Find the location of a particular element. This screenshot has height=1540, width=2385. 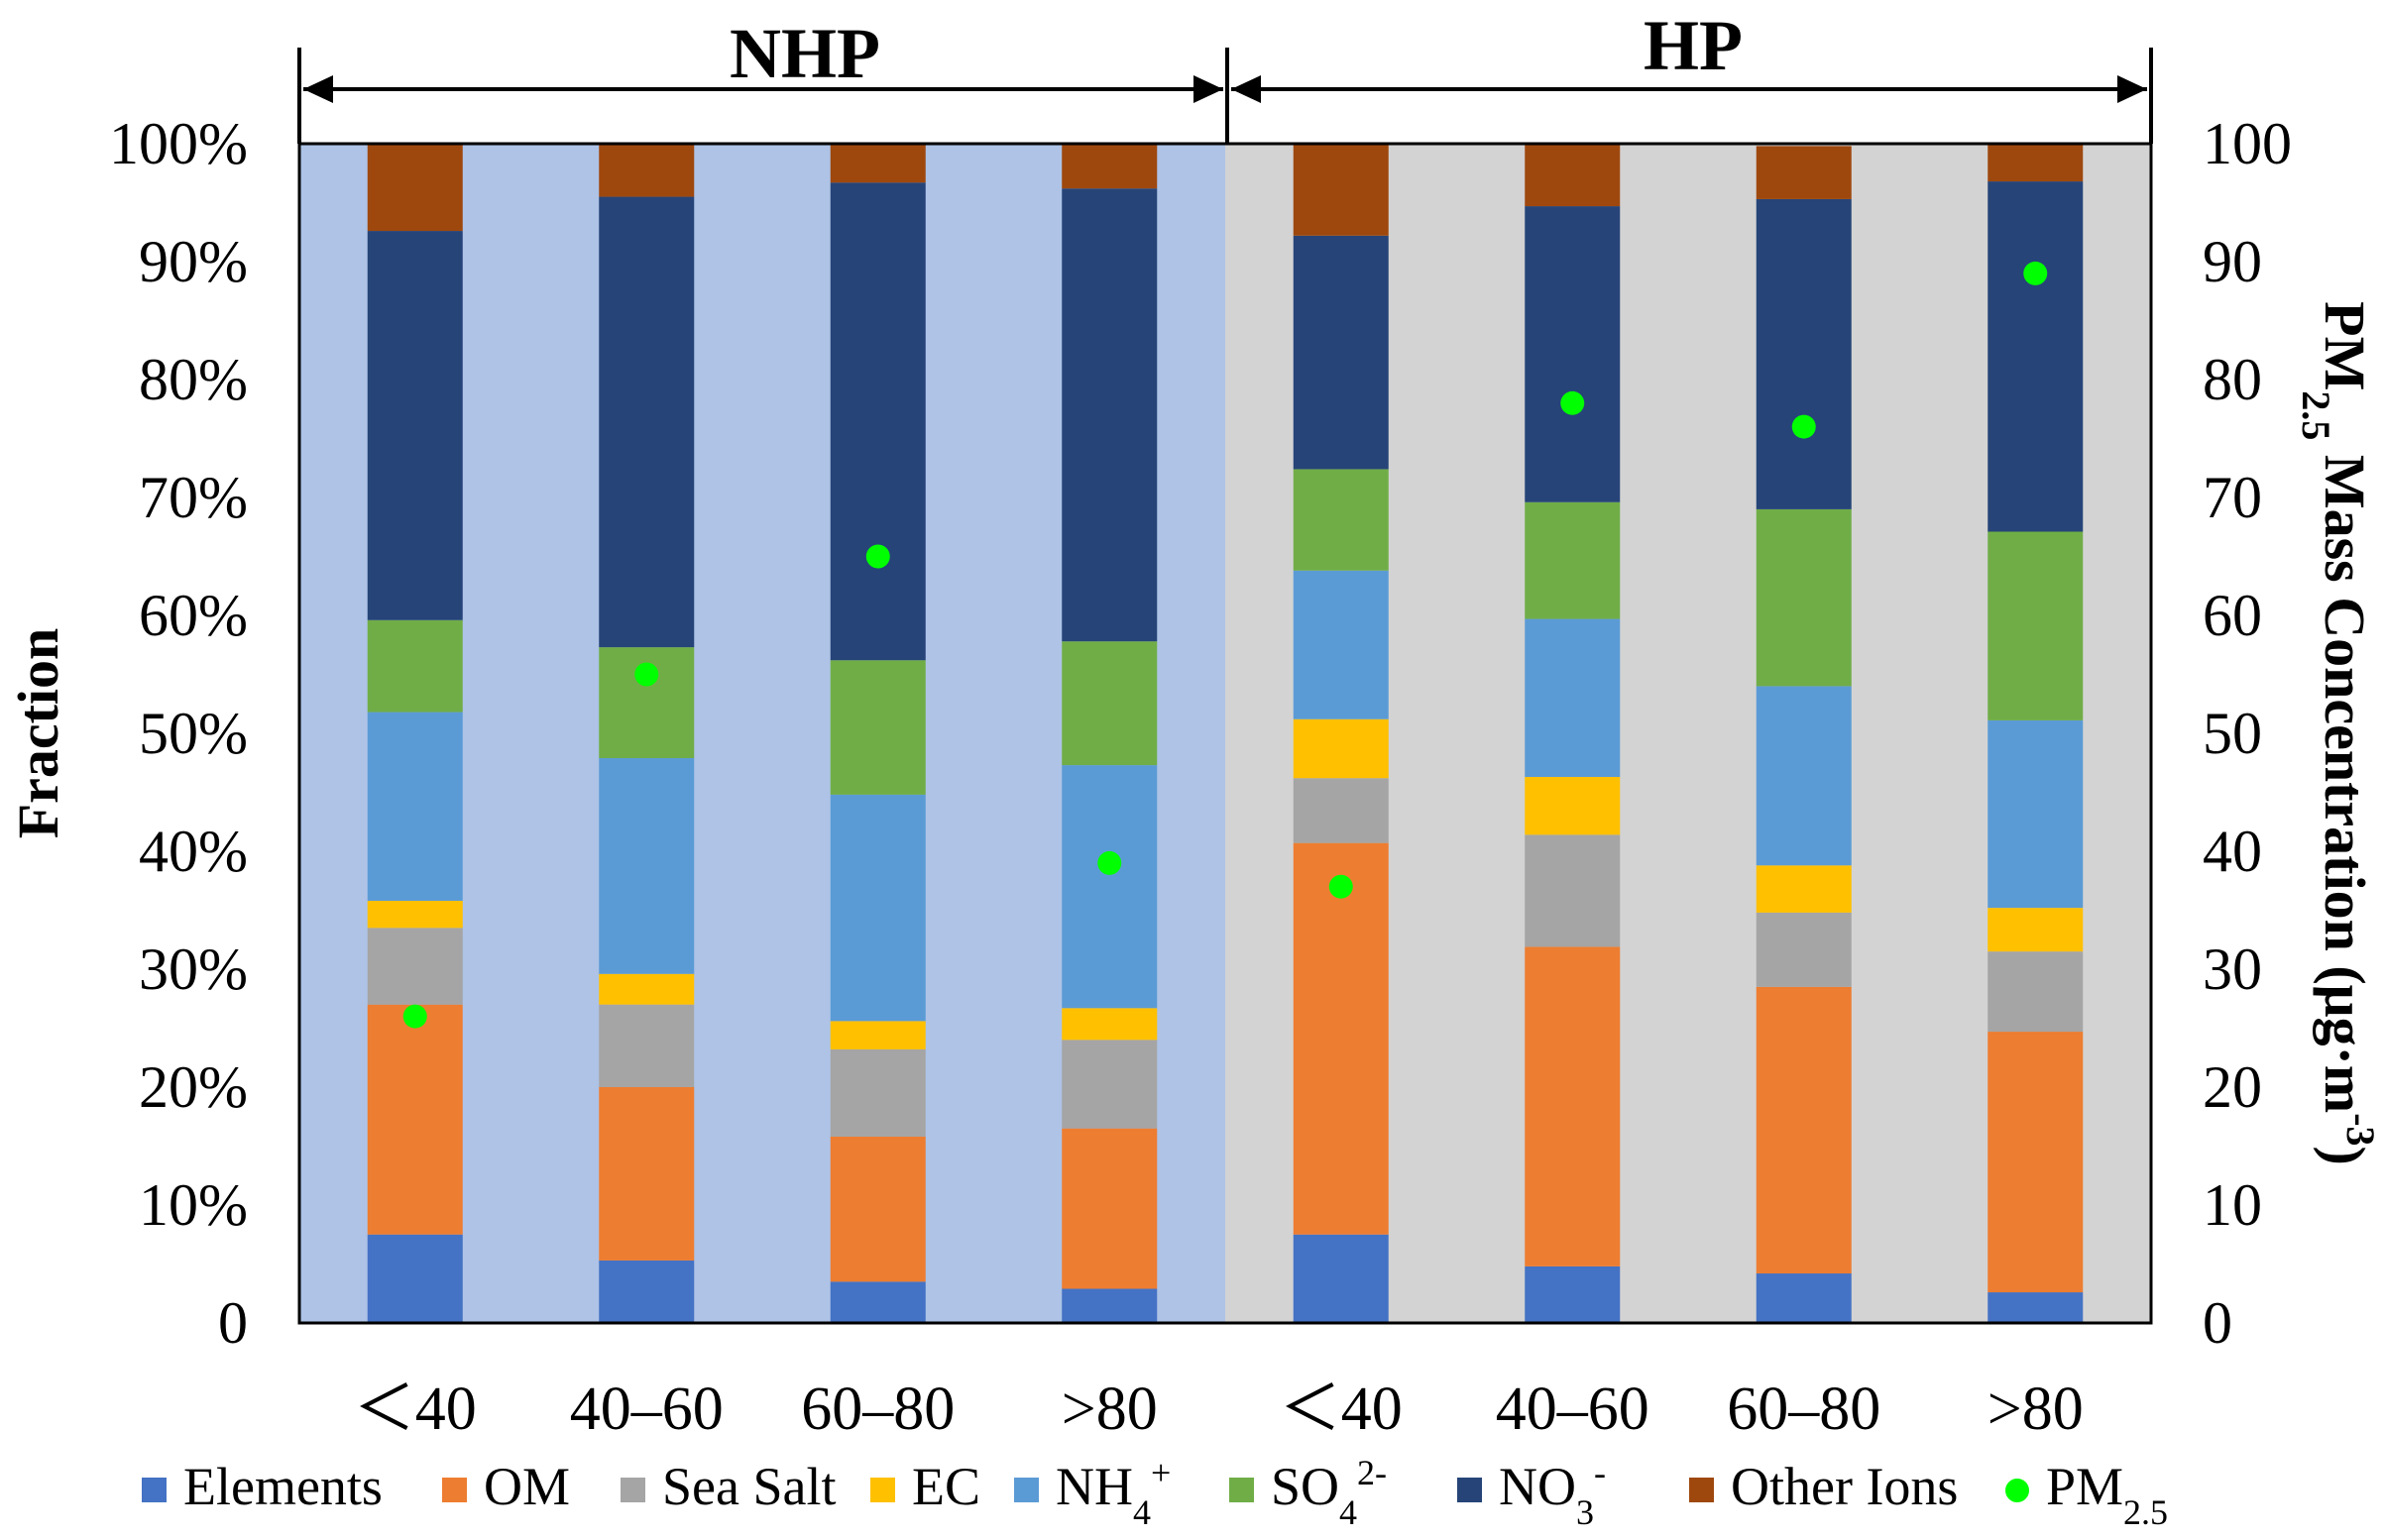

legend-swatch-no3- is located at coordinates (1470, 1490).